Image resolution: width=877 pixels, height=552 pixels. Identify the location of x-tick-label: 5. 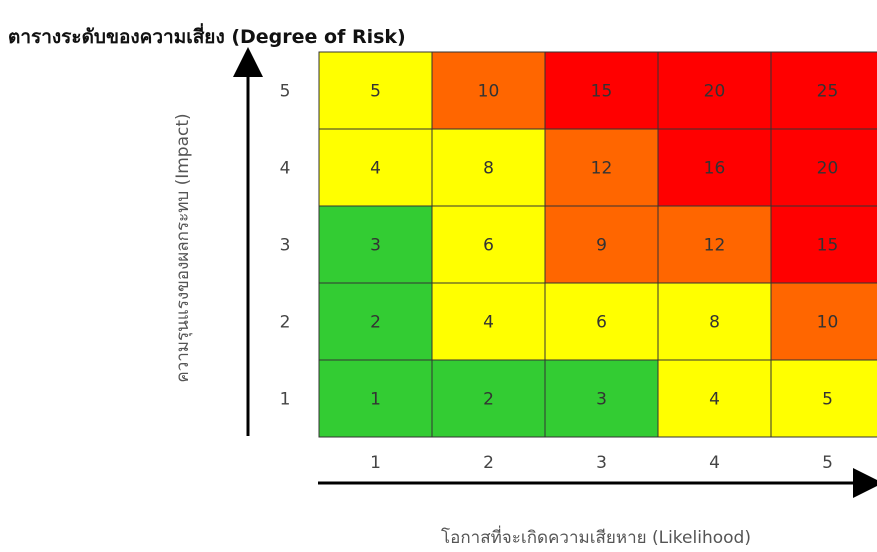
(827, 463).